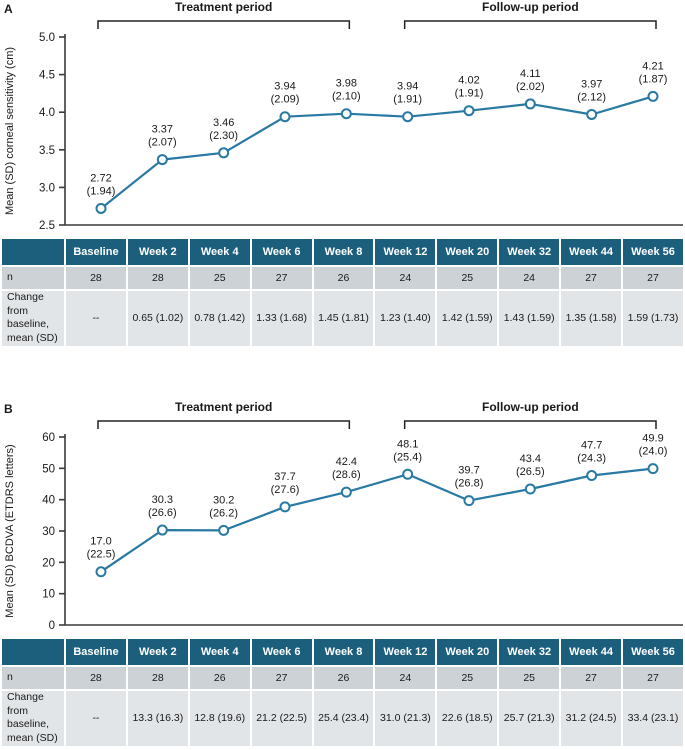  Describe the element at coordinates (529, 318) in the screenshot. I see `table-cell: 1.43 (1.59)` at that location.